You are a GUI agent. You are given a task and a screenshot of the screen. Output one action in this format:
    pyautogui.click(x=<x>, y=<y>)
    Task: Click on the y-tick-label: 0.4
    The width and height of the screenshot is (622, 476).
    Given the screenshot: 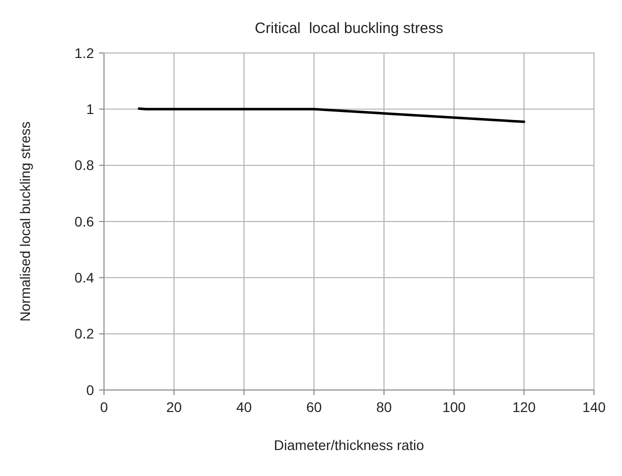 What is the action you would take?
    pyautogui.click(x=84, y=278)
    